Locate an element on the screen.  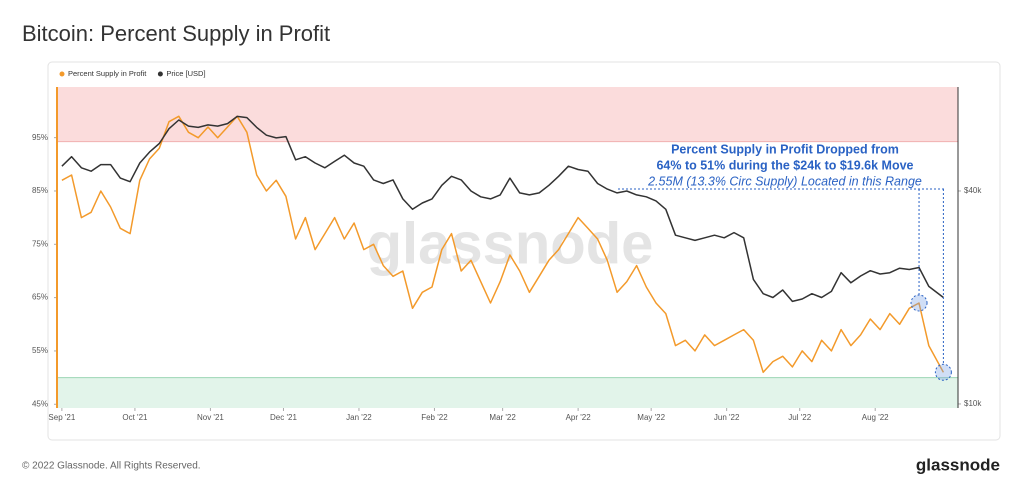
legend-label: Percent Supply in Profit is located at coordinates (107, 73).